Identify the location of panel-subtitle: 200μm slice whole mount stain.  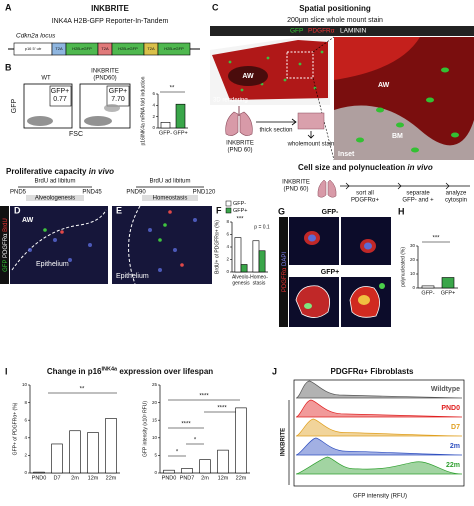
(335, 20).